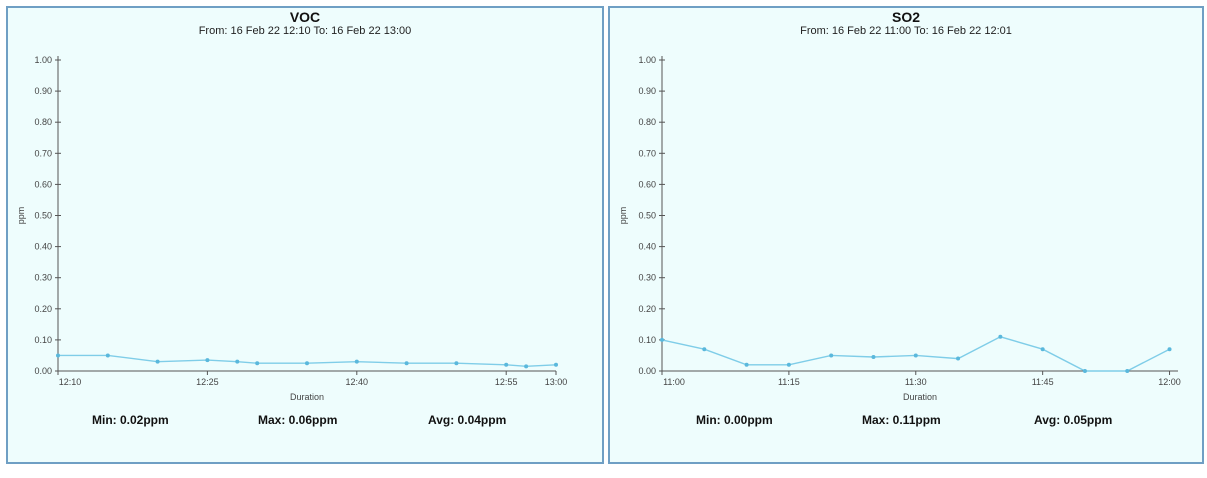  What do you see at coordinates (506, 382) in the screenshot?
I see `x-tick-label: 12:55` at bounding box center [506, 382].